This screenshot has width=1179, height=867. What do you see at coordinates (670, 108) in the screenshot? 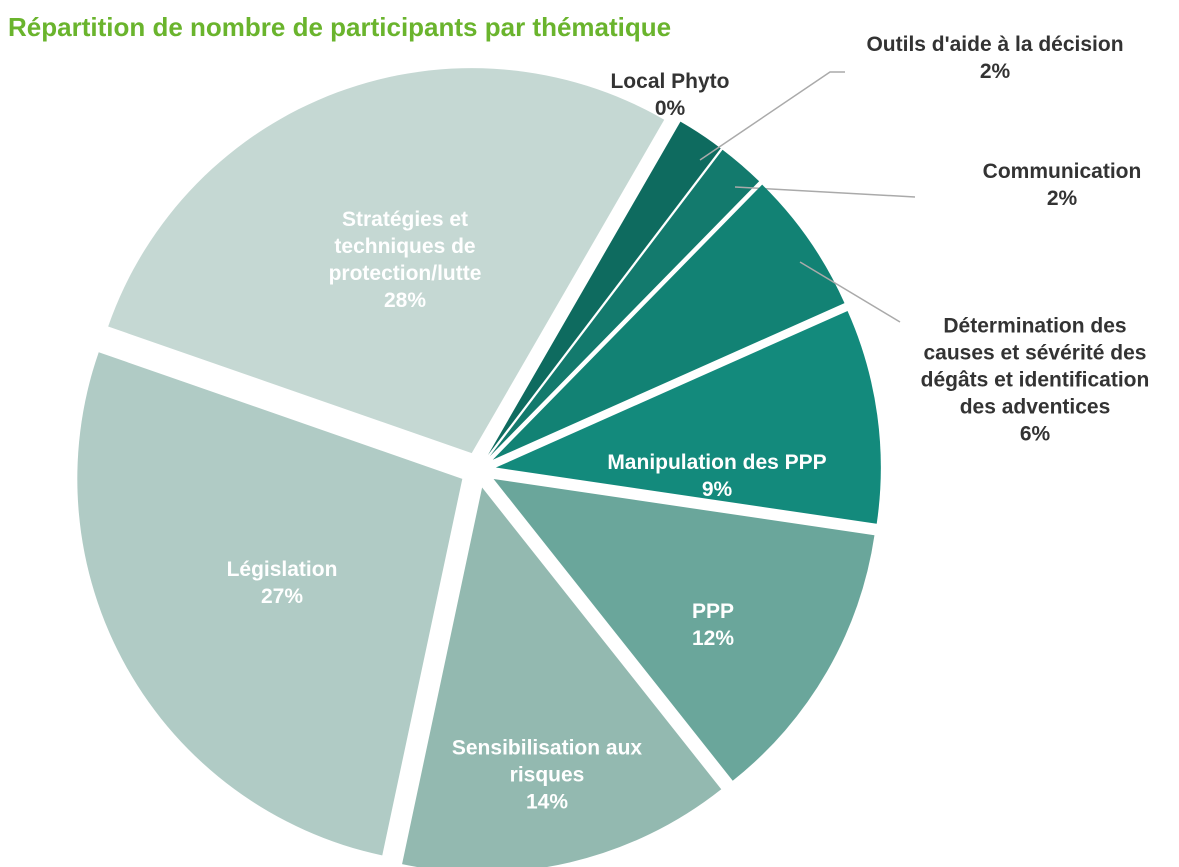
I see `value-label: 0%` at bounding box center [670, 108].